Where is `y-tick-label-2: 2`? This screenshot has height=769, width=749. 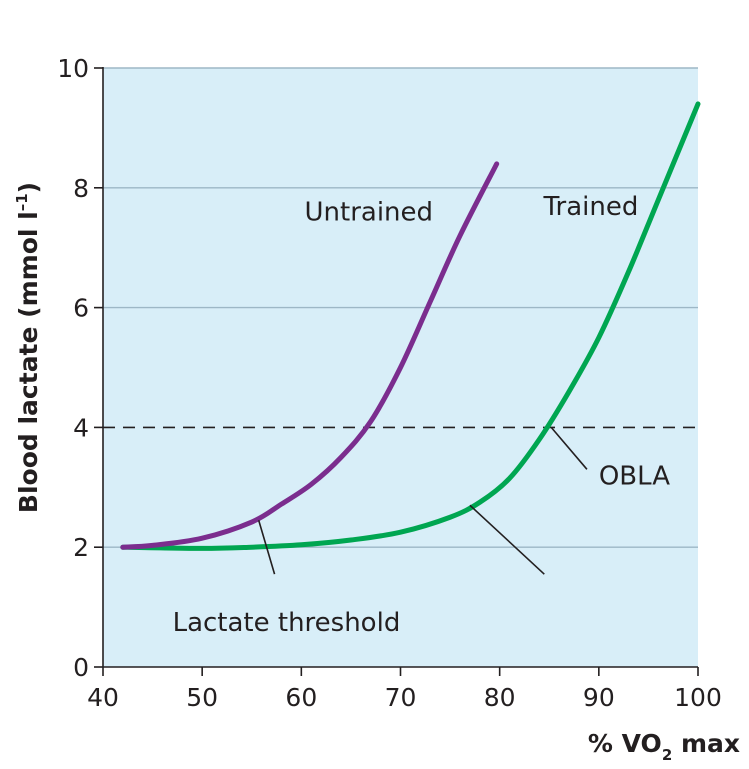 y-tick-label-2: 2 is located at coordinates (81, 547).